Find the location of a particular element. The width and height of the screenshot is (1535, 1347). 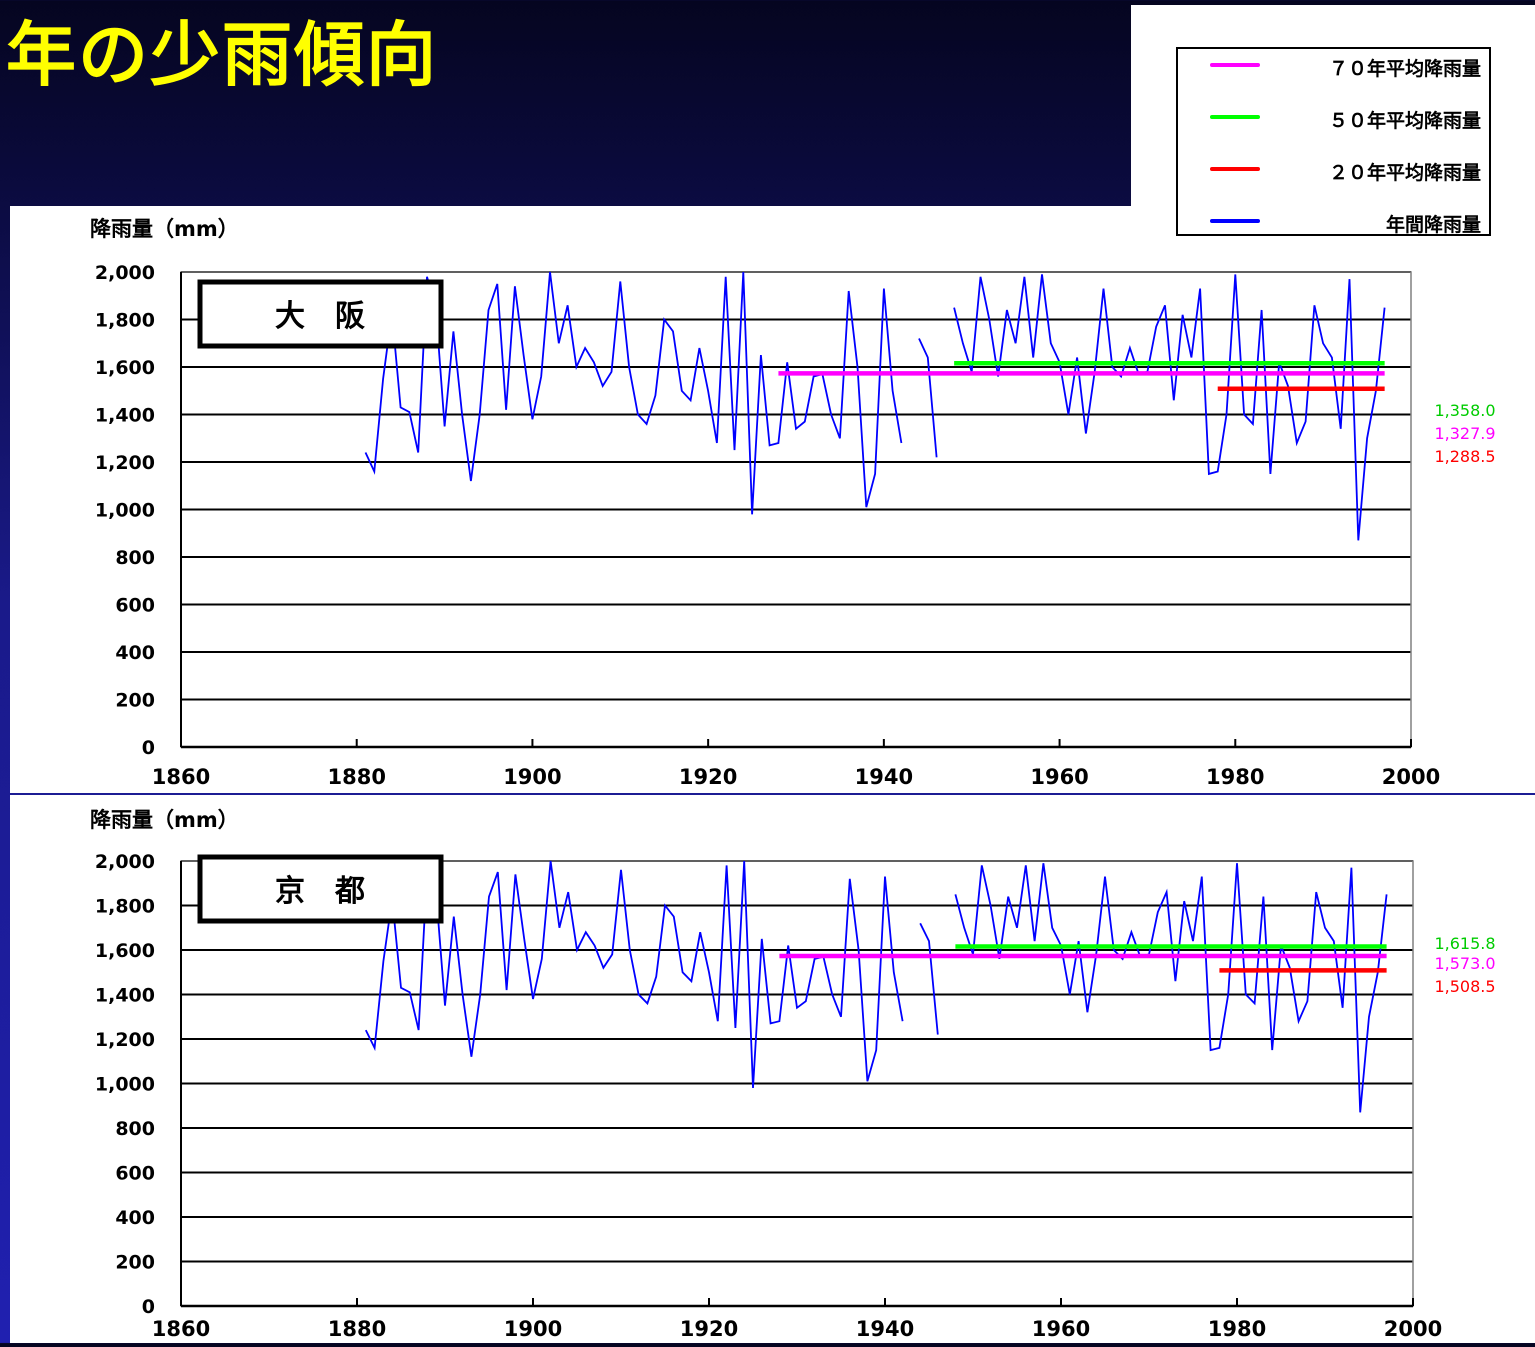

legend-item-20yr: ２０年平均降雨量 is located at coordinates (1333, 170).